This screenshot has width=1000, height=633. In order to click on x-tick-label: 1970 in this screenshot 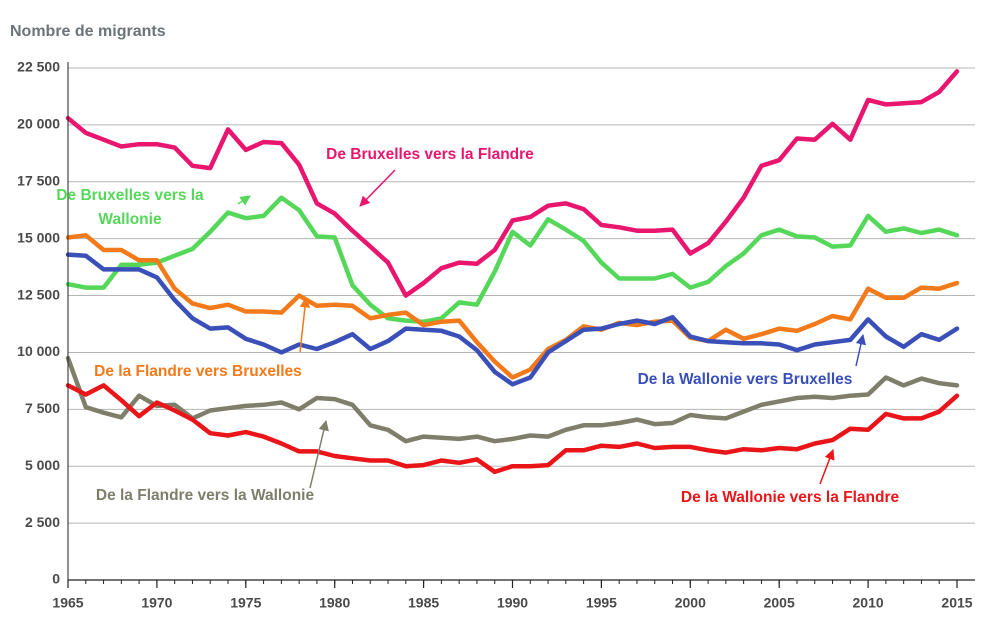, I will do `click(156, 603)`.